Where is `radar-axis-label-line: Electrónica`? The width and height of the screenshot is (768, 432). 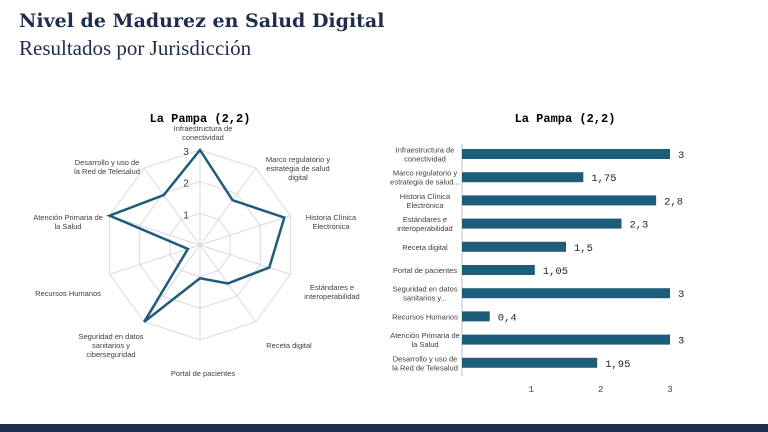
radar-axis-label-line: Electrónica is located at coordinates (331, 226).